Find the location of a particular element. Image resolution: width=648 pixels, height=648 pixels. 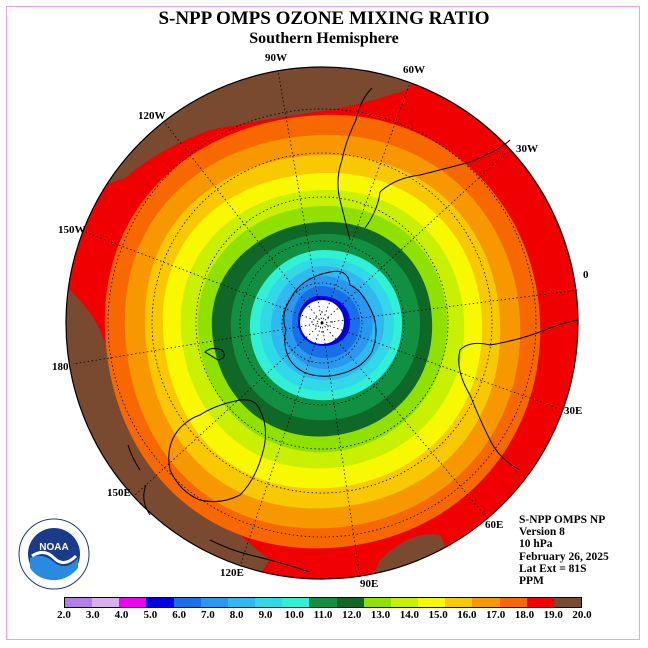

colorbar-tick-label: 5.0 is located at coordinates (150, 615).